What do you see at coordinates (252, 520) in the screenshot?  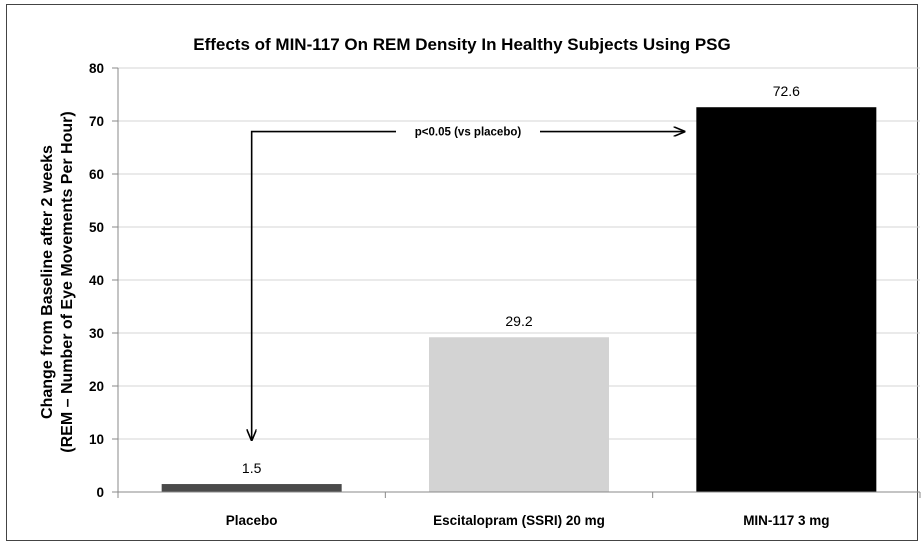 I see `x-category-label: Placebo` at bounding box center [252, 520].